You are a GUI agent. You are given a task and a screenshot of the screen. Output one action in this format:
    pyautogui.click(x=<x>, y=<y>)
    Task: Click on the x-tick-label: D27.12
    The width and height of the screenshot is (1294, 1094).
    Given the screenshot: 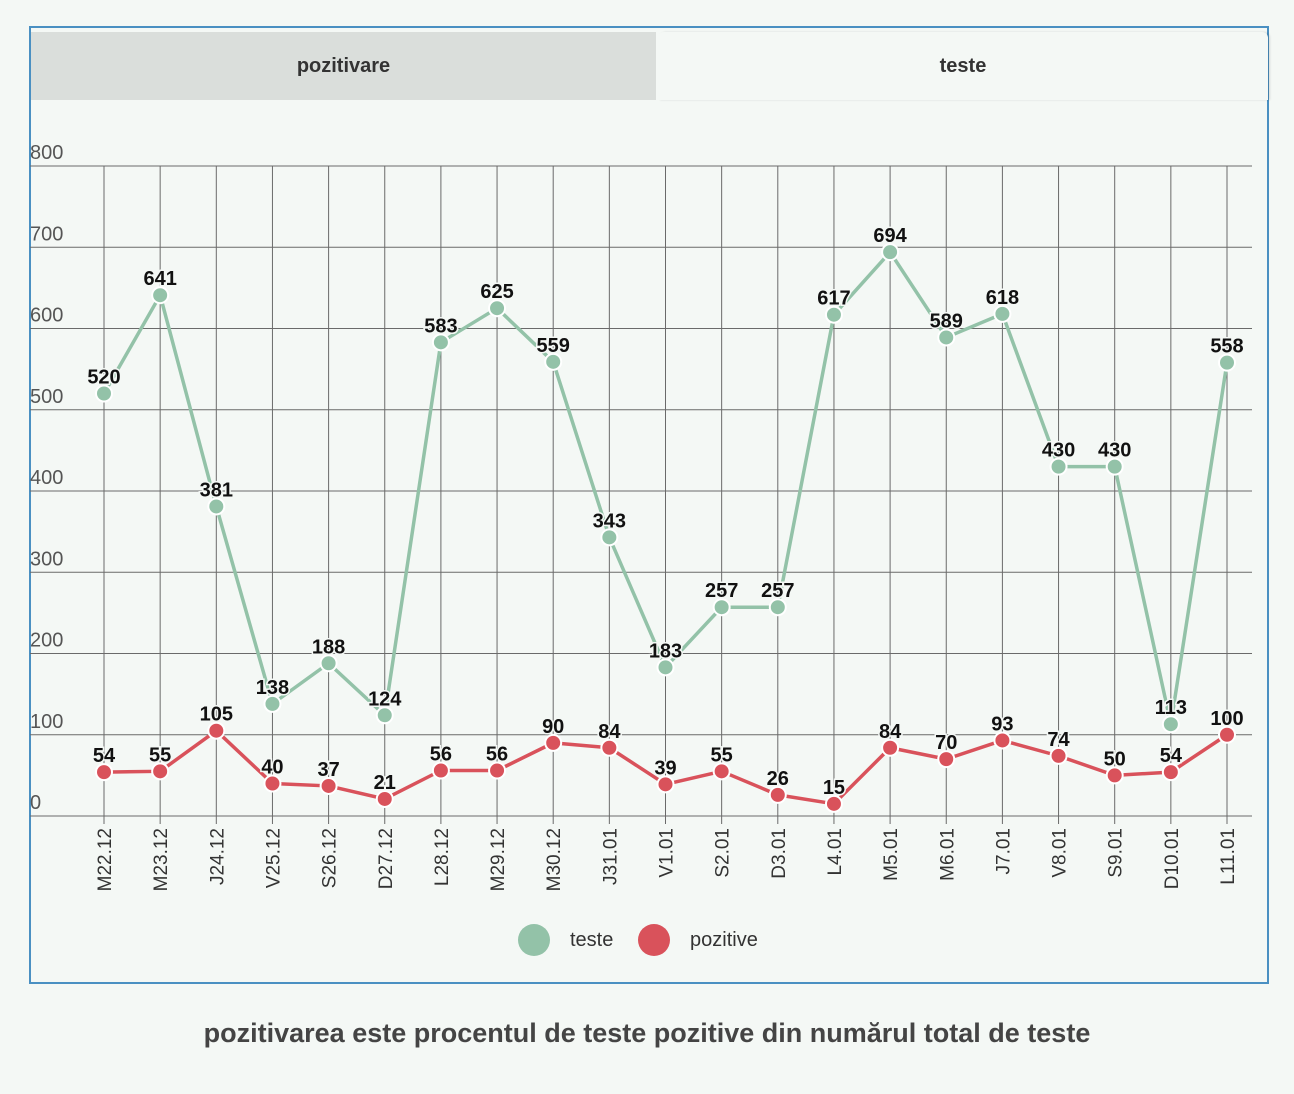 What is the action you would take?
    pyautogui.click(x=386, y=858)
    